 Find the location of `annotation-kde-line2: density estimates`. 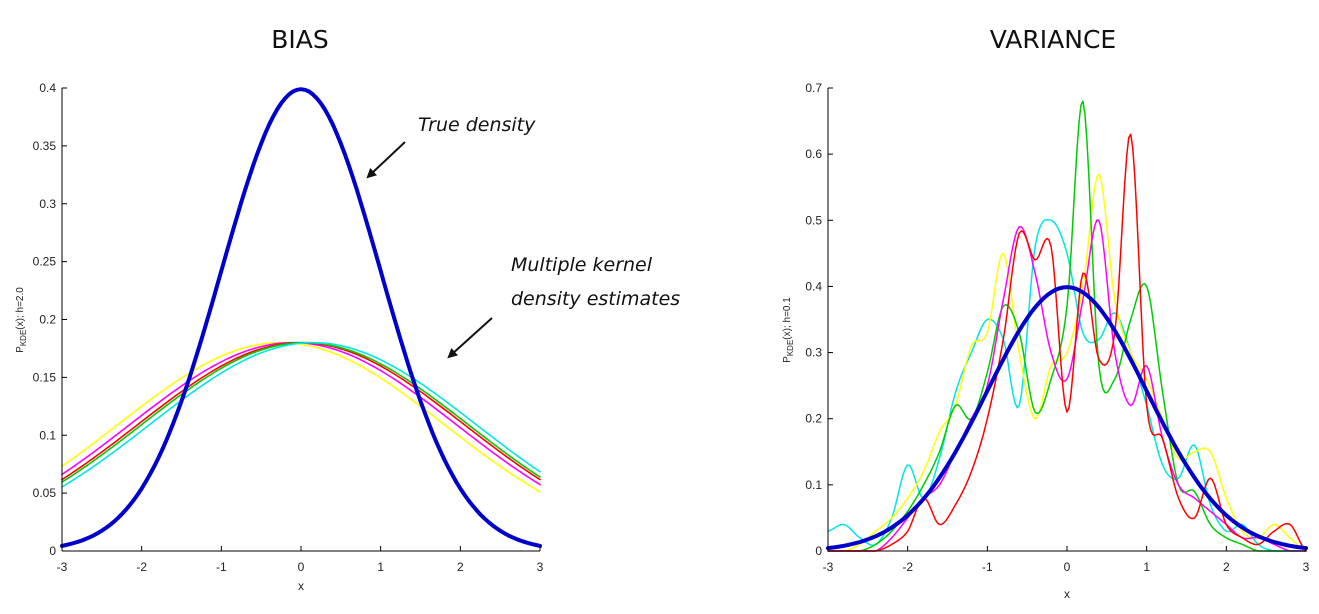

annotation-kde-line2: density estimates is located at coordinates (595, 299).